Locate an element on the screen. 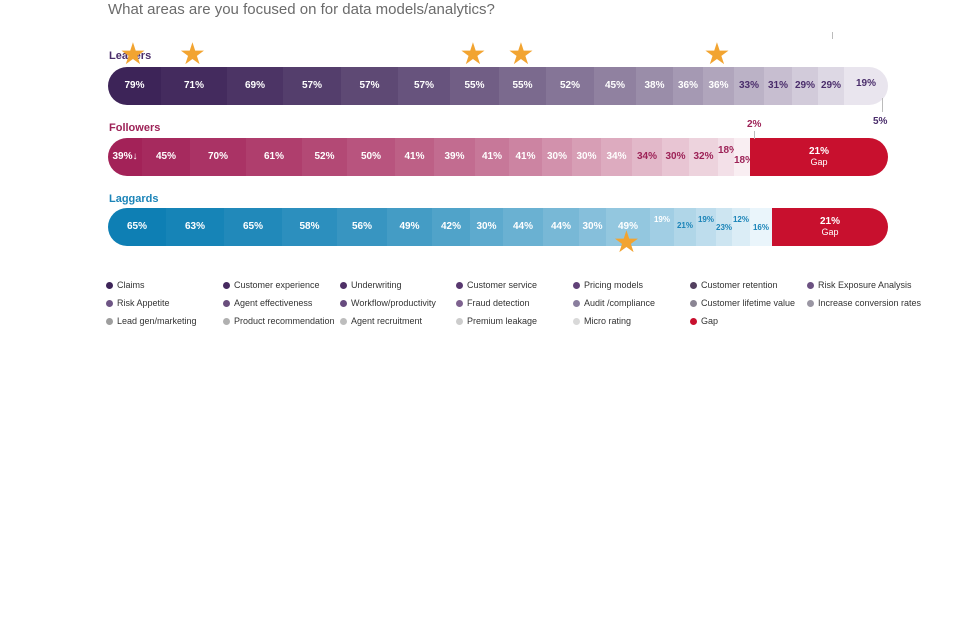  legend-label: Customer service is located at coordinates (502, 285).